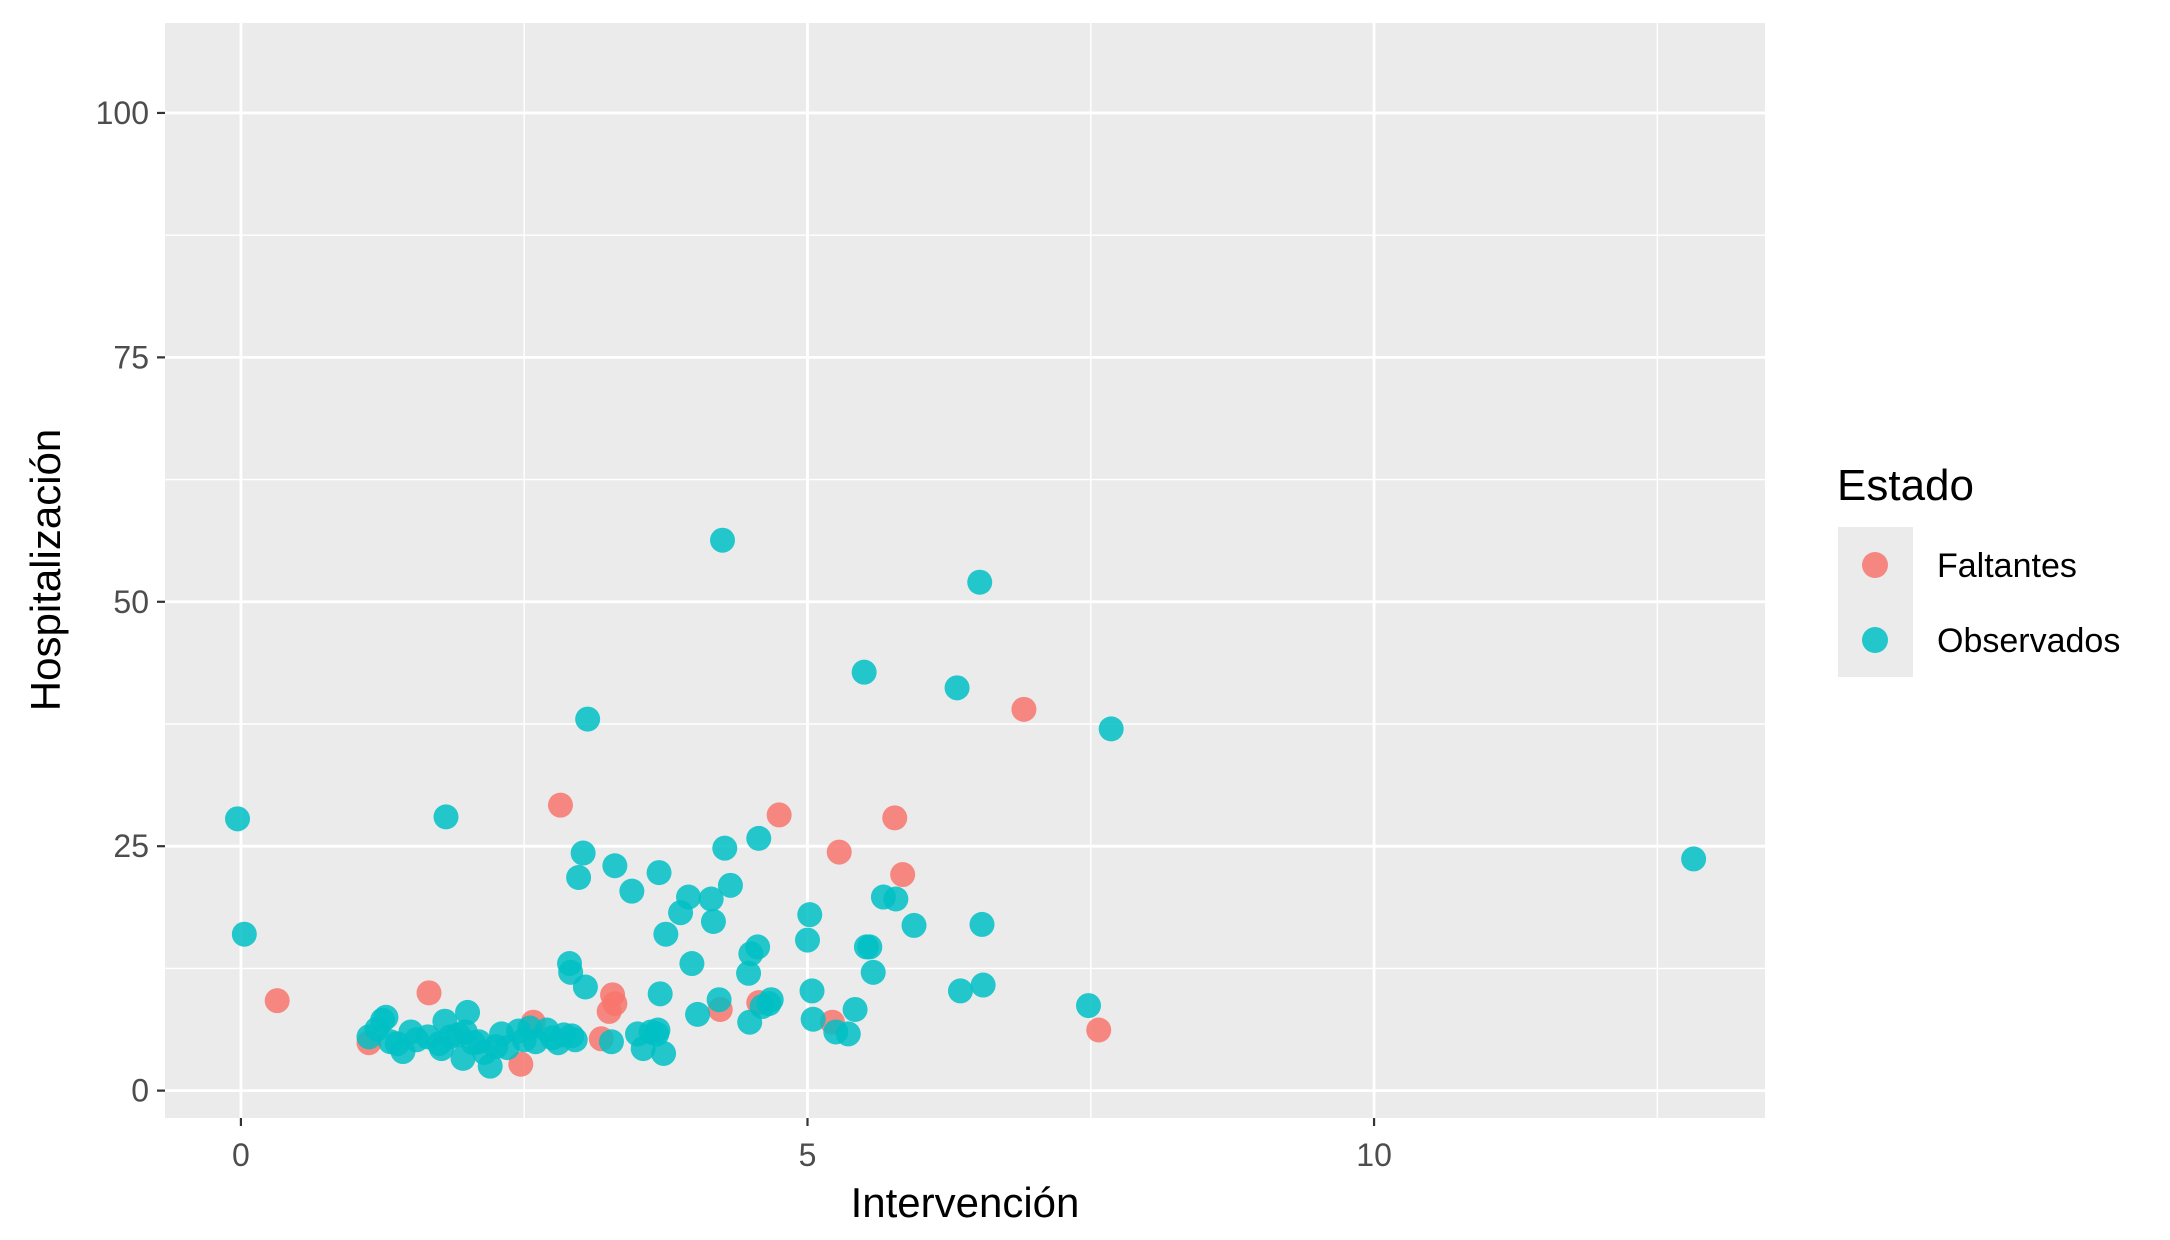 Image resolution: width=2170 pixels, height=1240 pixels. Describe the element at coordinates (131, 357) in the screenshot. I see `y-tick-label: 75` at that location.